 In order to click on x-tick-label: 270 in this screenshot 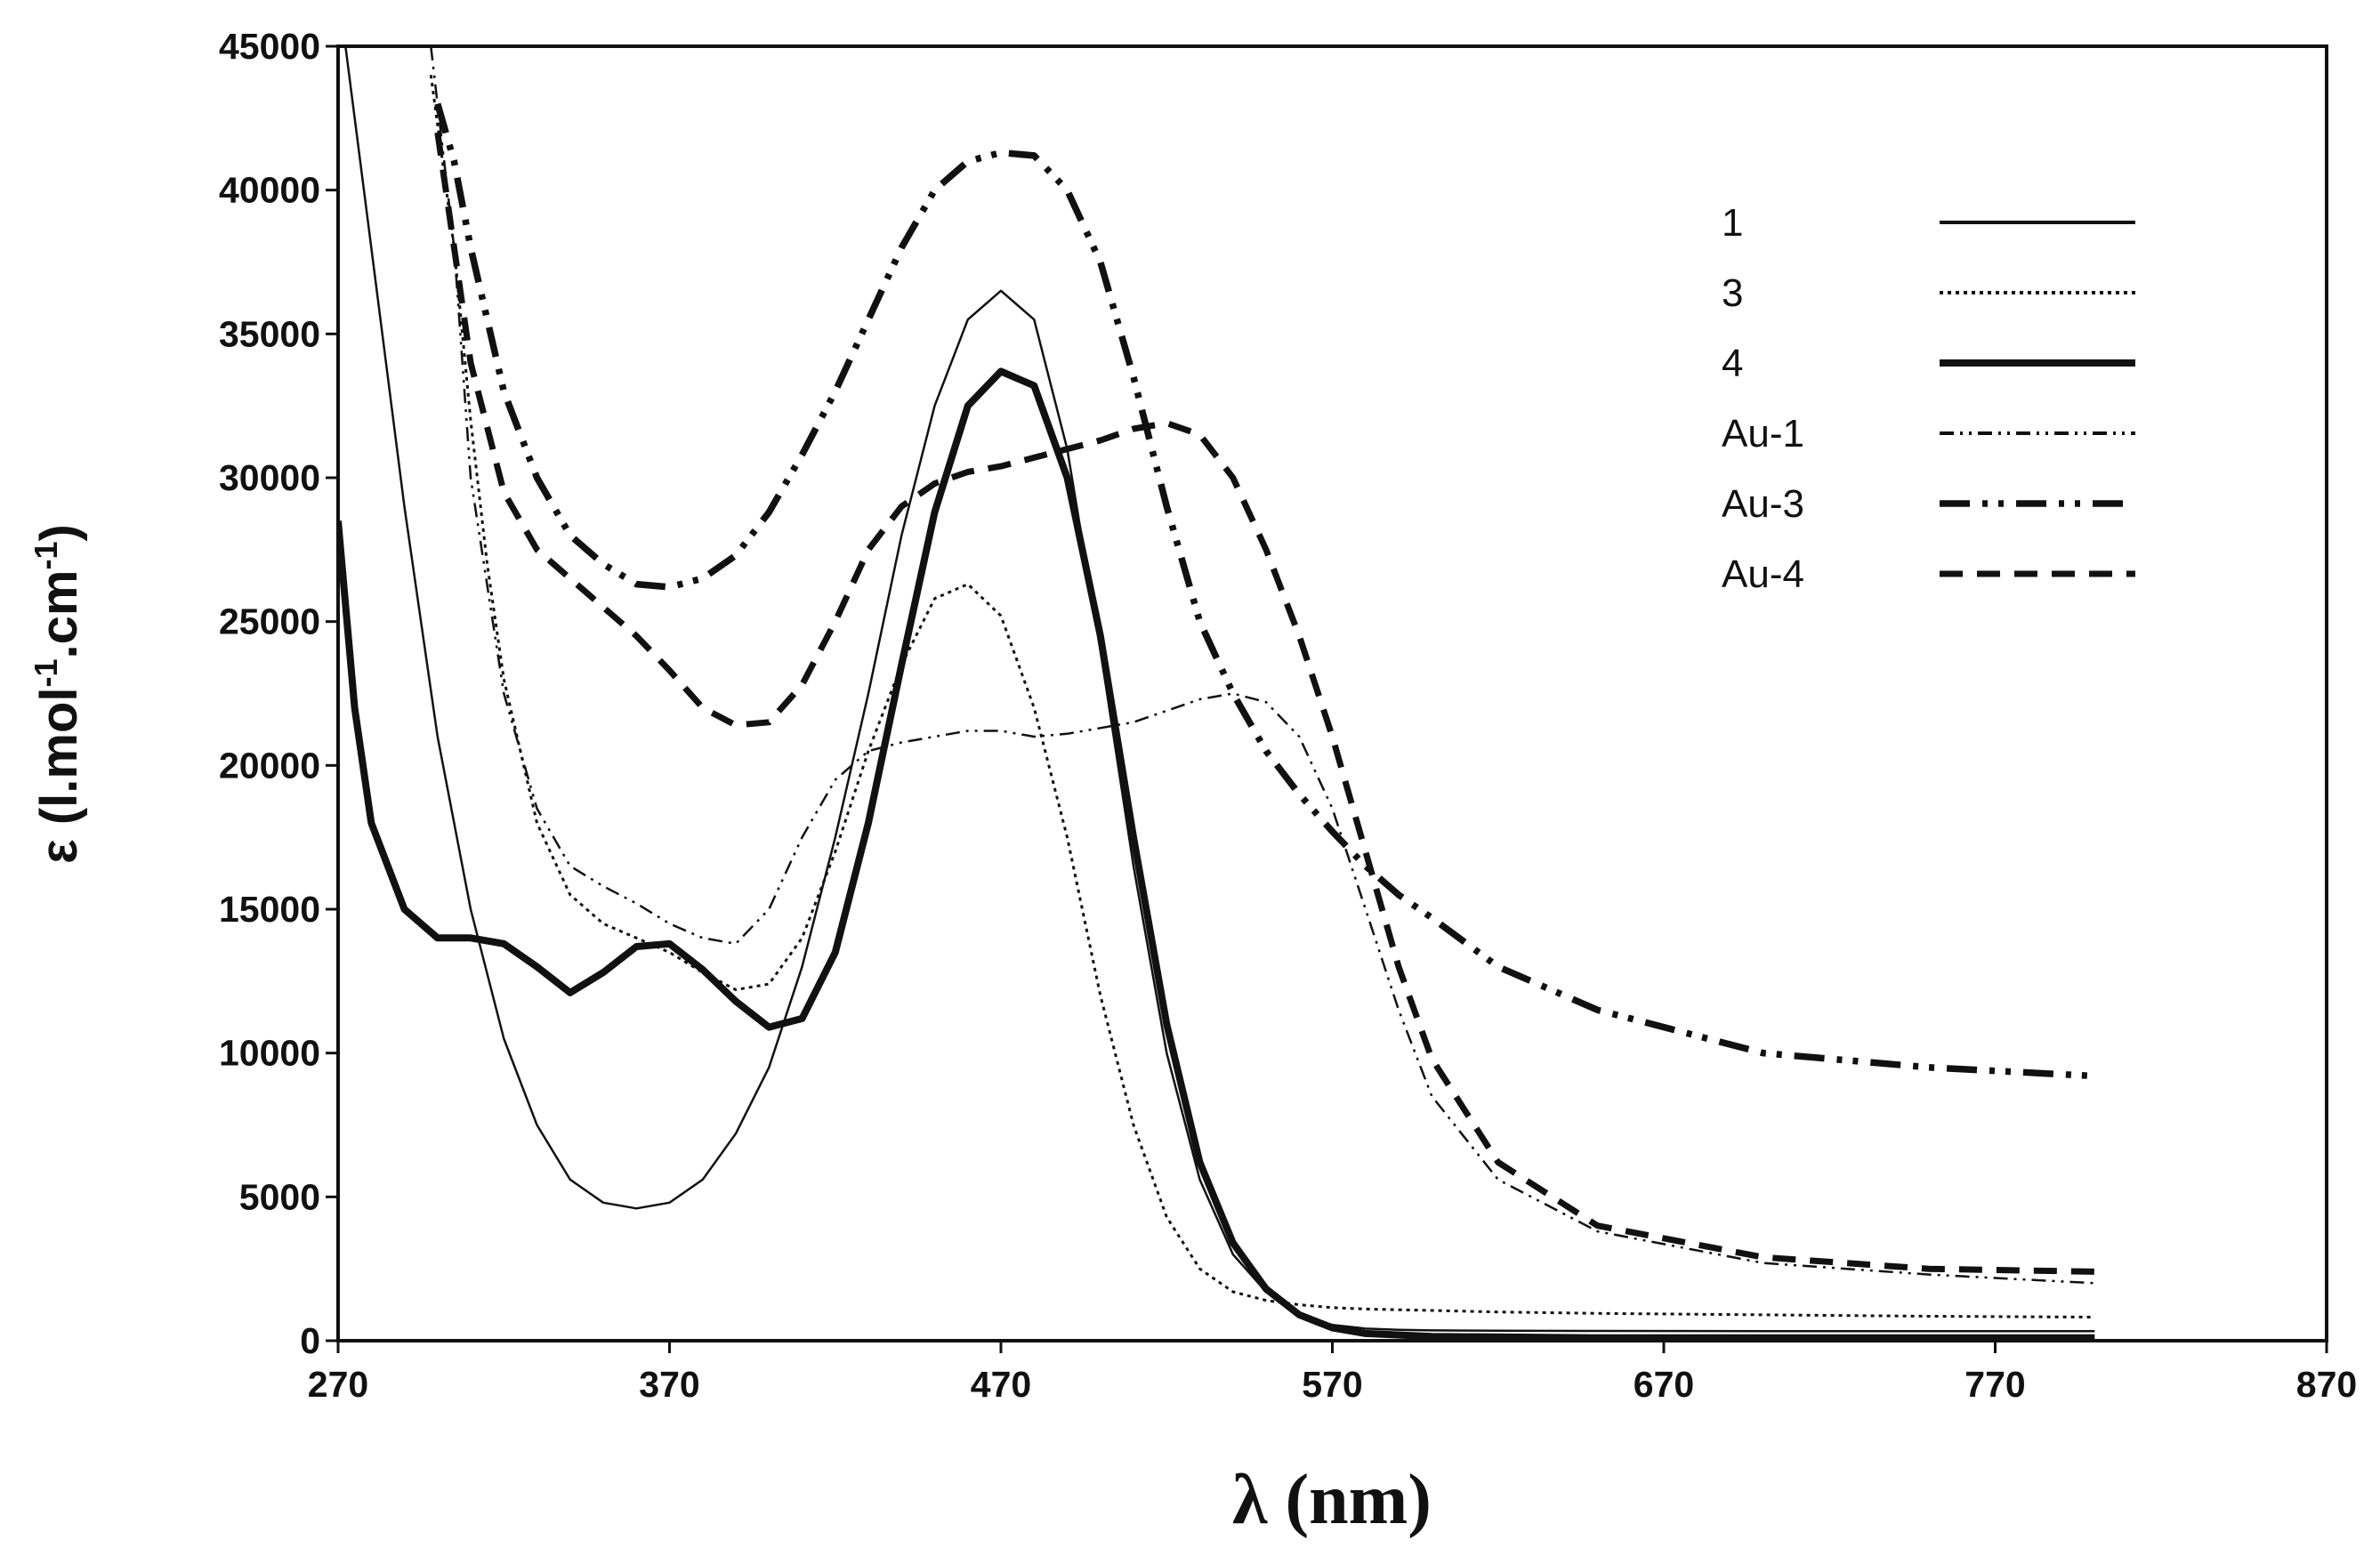, I will do `click(338, 1384)`.